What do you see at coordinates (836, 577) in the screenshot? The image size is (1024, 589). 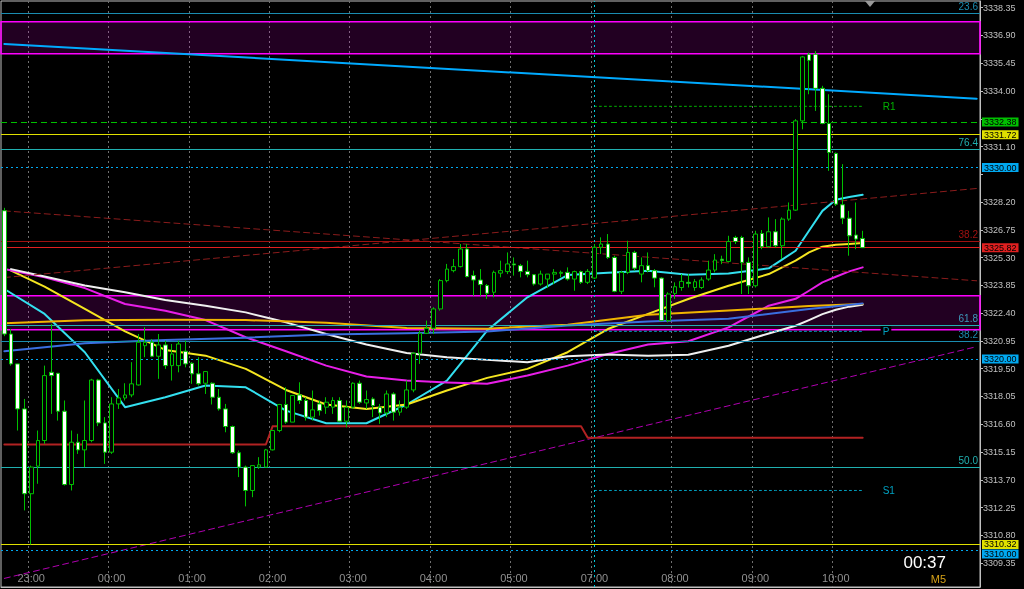 I see `x-tick-label: 10:00` at bounding box center [836, 577].